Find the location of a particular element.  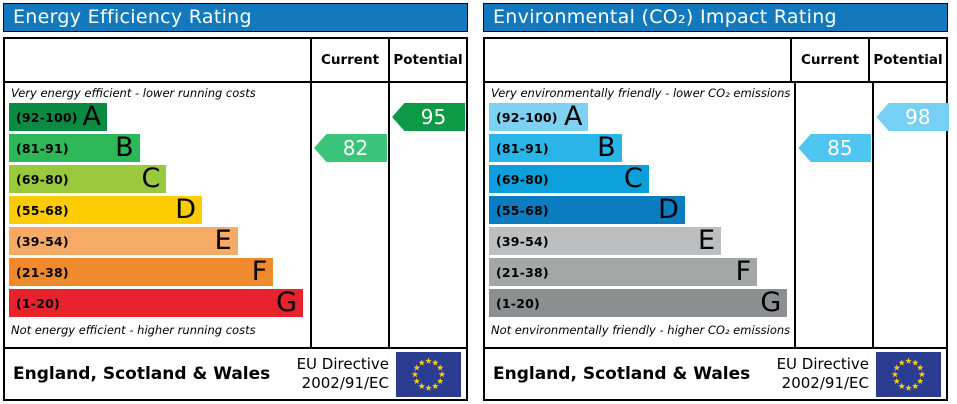

potential-rating-arrow: 95 is located at coordinates (428, 117).